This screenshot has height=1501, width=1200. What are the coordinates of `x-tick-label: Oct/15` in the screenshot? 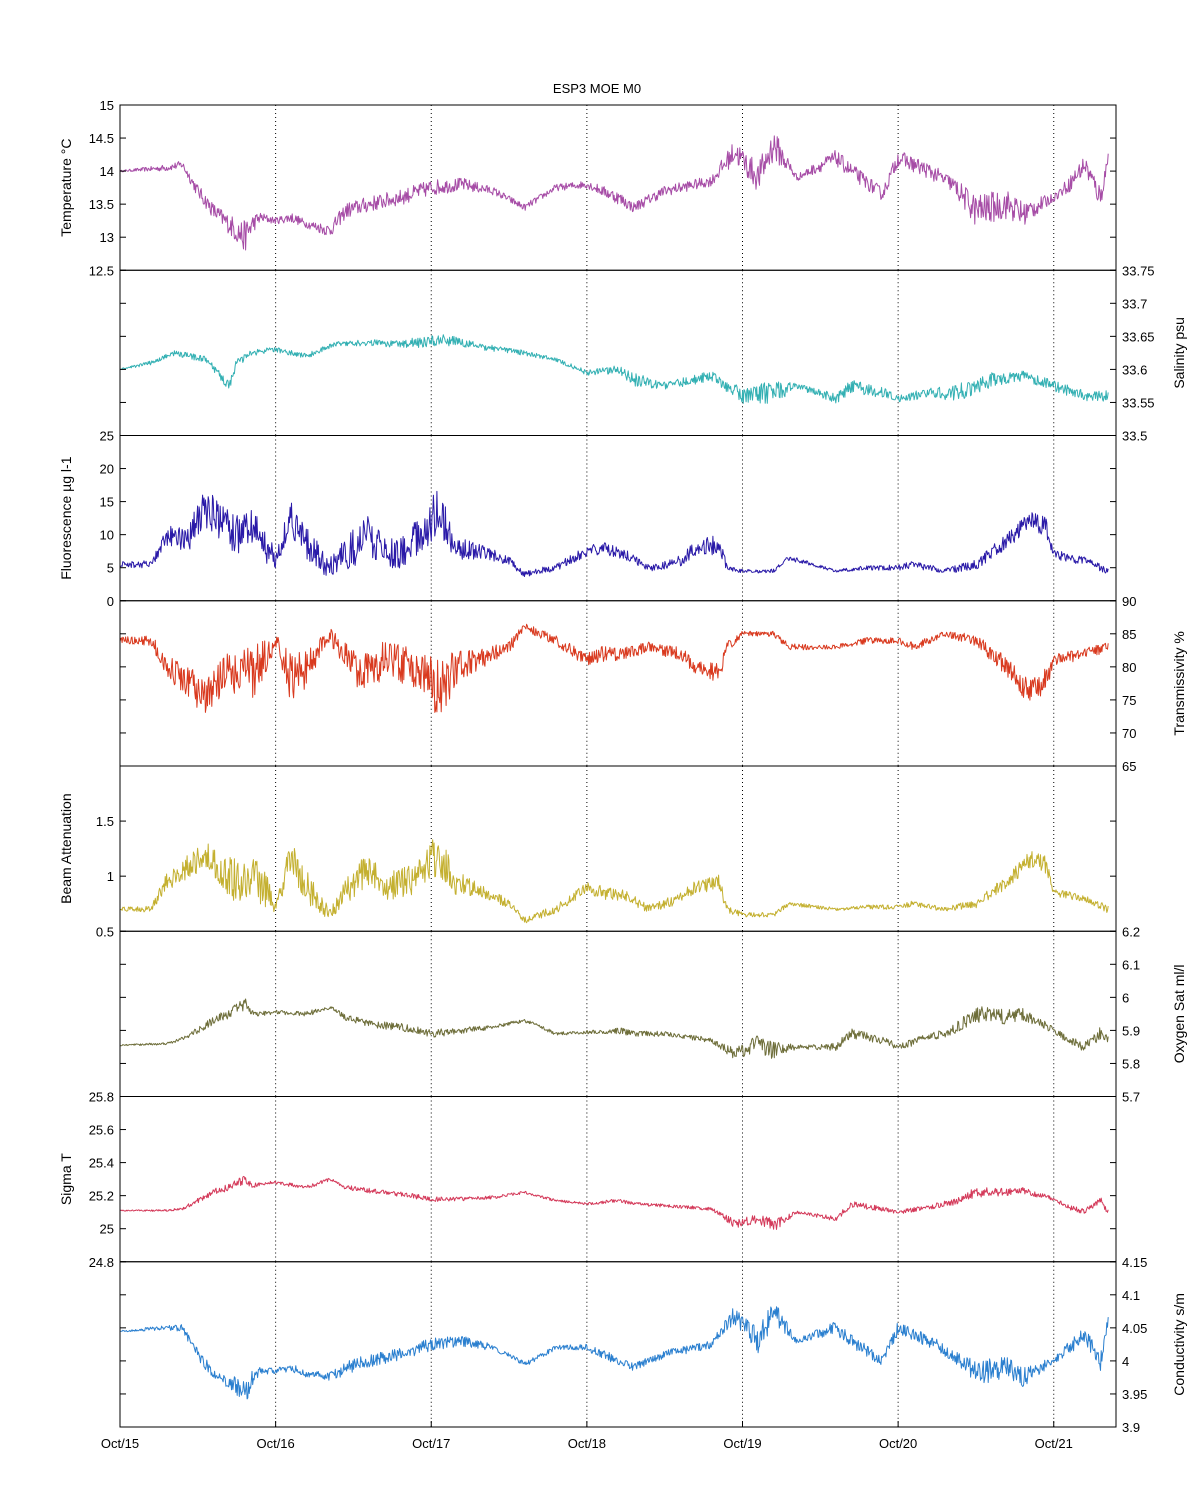 It's located at (120, 1443).